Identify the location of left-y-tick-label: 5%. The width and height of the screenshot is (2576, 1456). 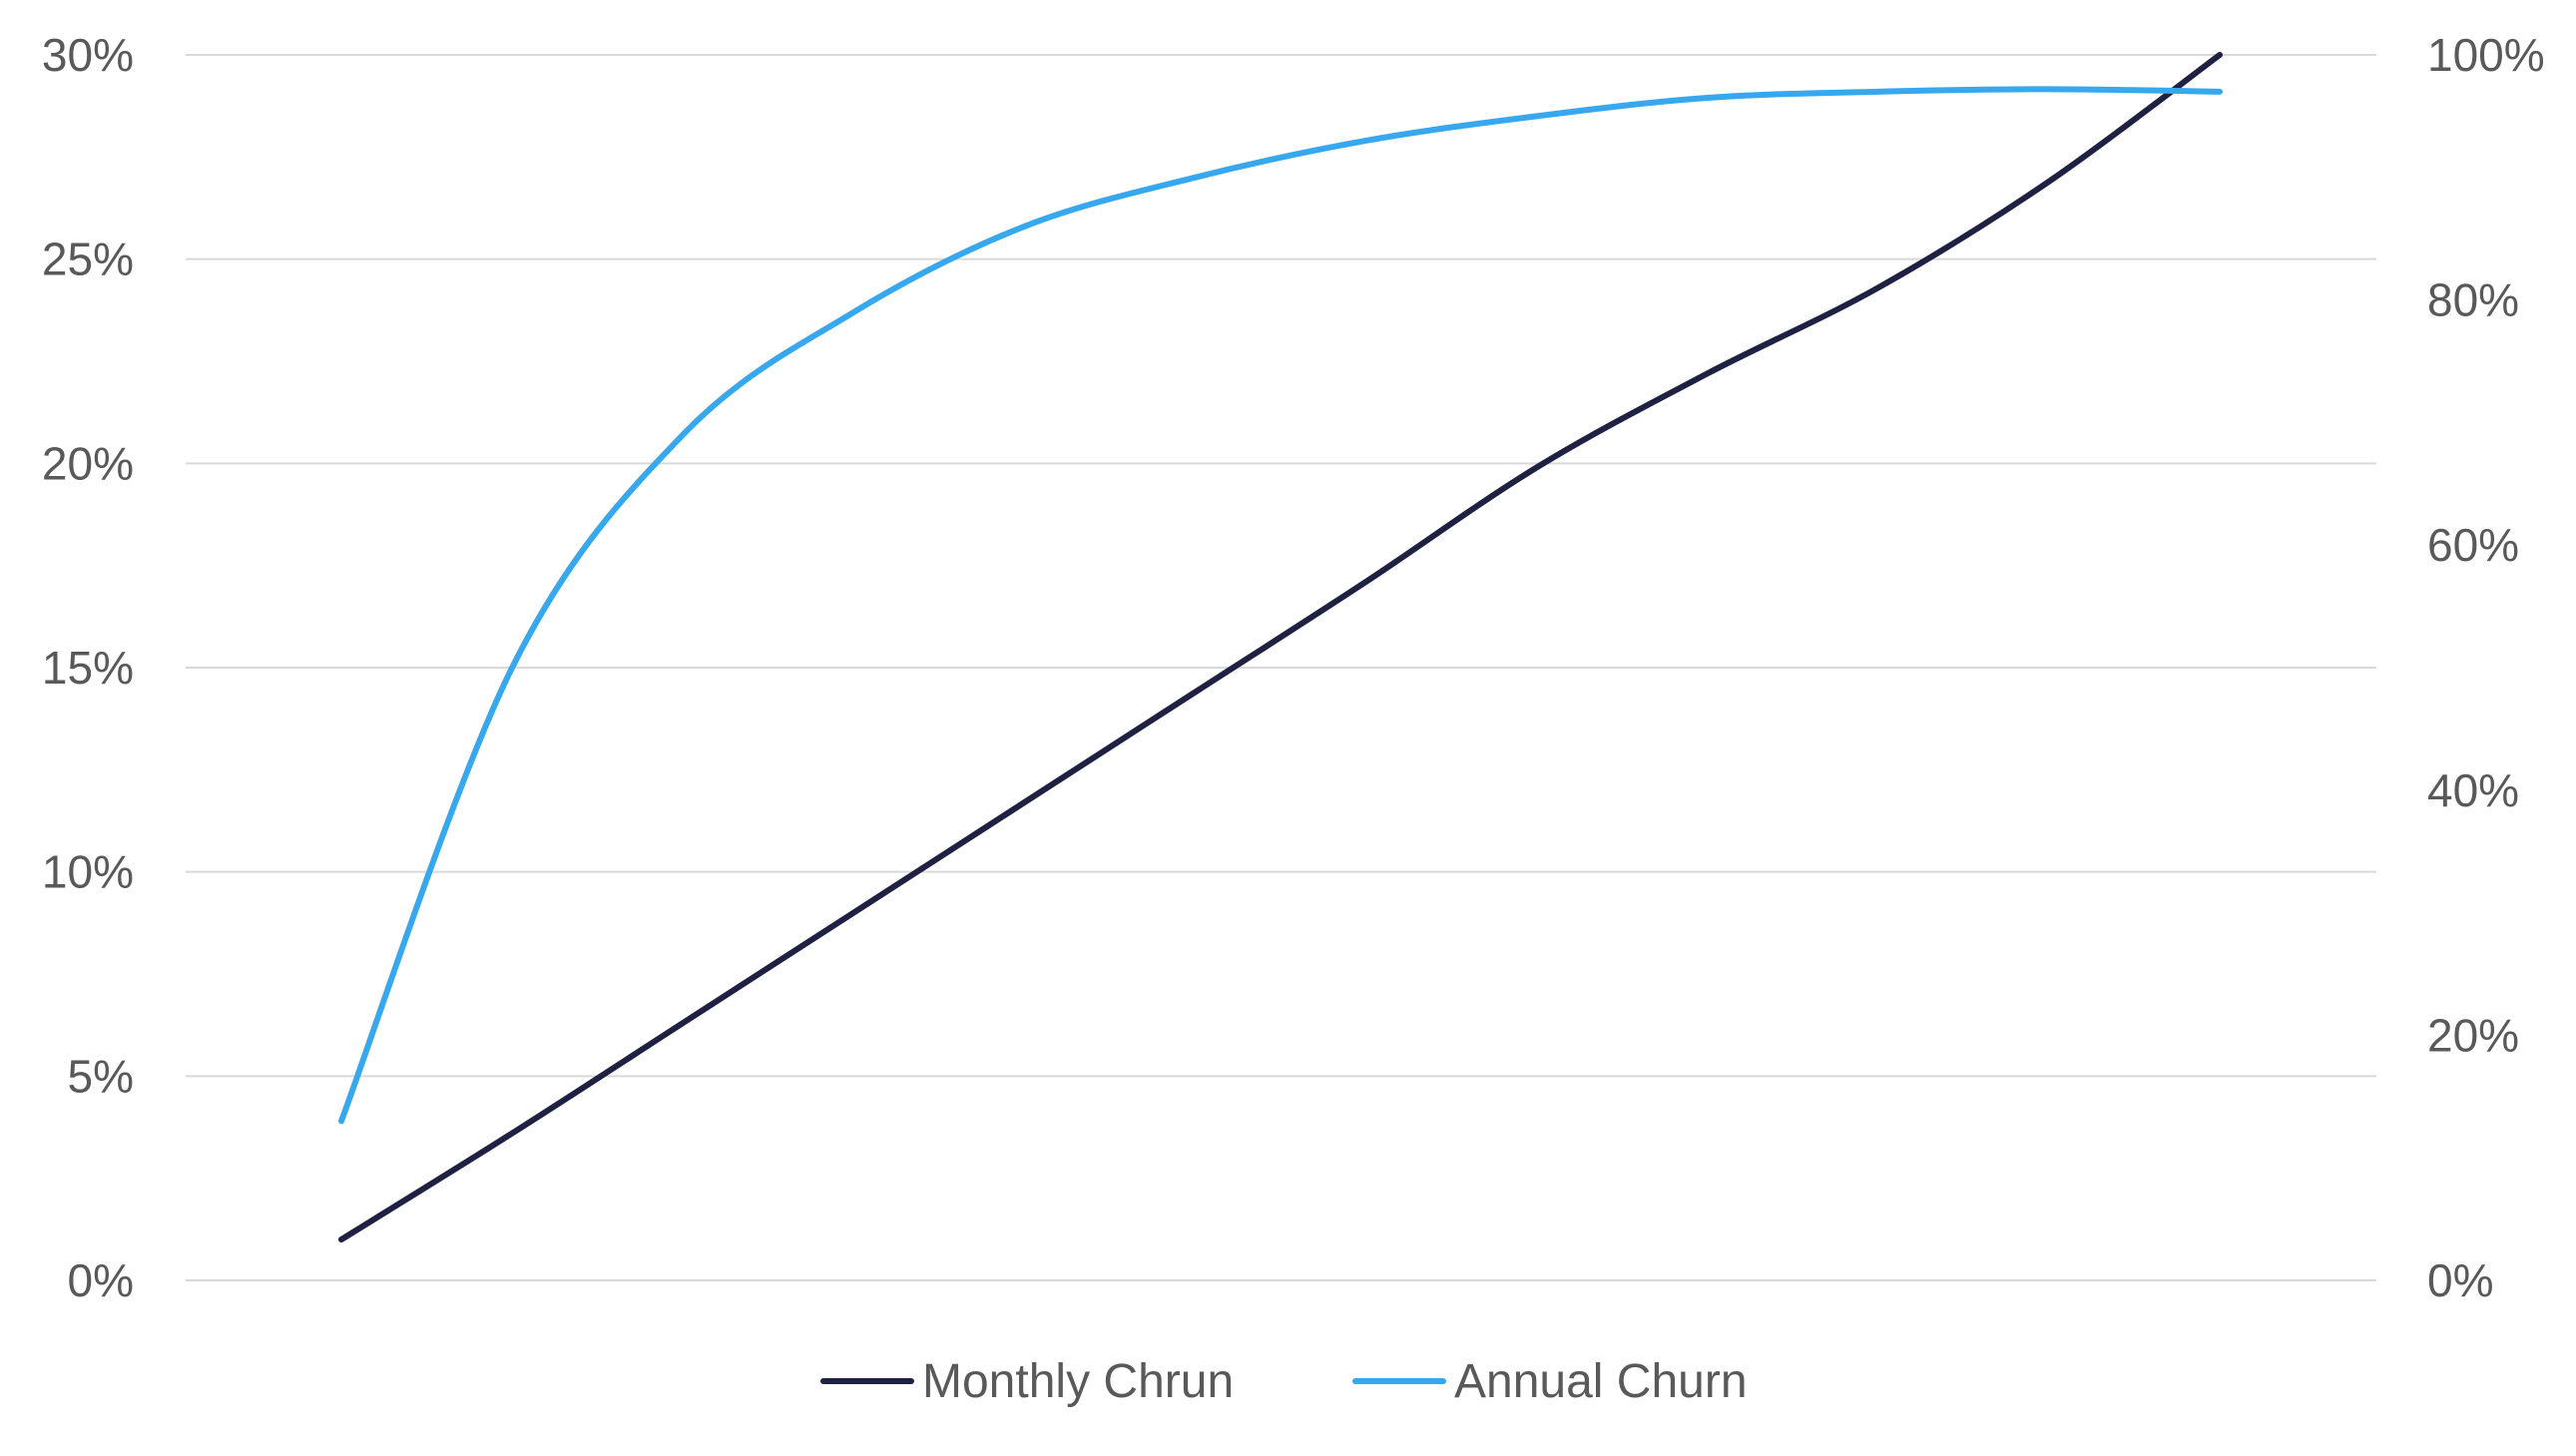
(101, 1076).